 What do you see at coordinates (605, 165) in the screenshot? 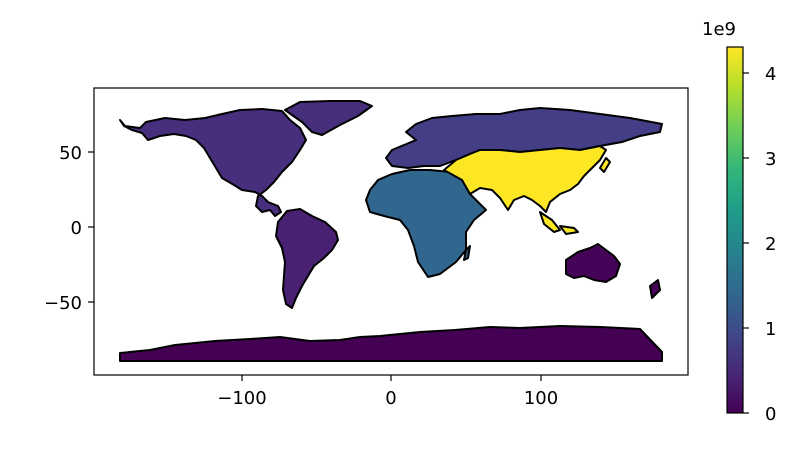
I see `region-japan` at bounding box center [605, 165].